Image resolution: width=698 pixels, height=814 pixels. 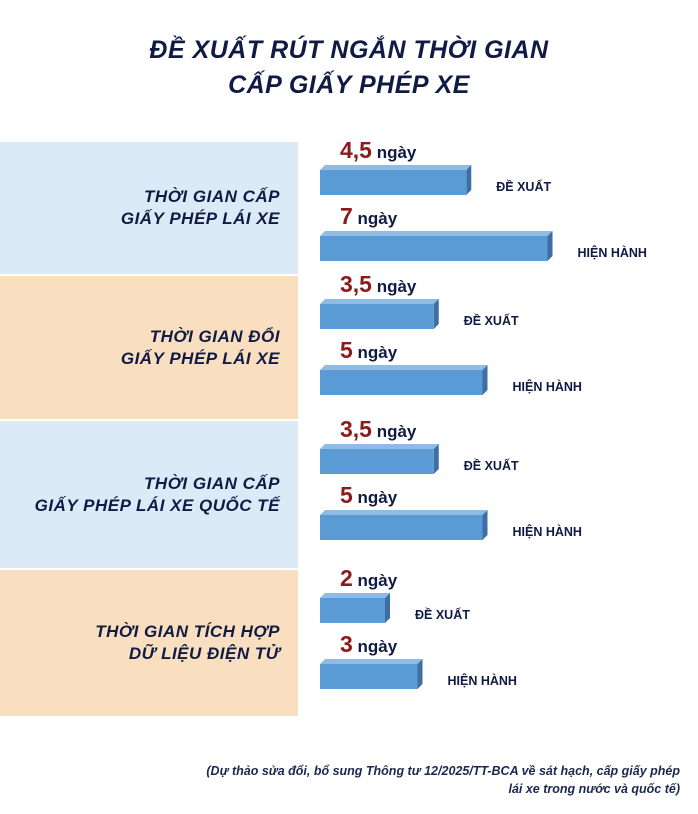 I want to click on category-label: THỜI GIAN ĐỔI GIẤY PHÉP LÁI XE, so click(x=200, y=347).